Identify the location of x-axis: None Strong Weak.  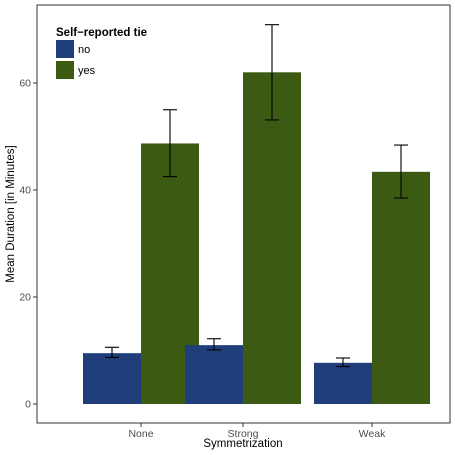
(257, 431).